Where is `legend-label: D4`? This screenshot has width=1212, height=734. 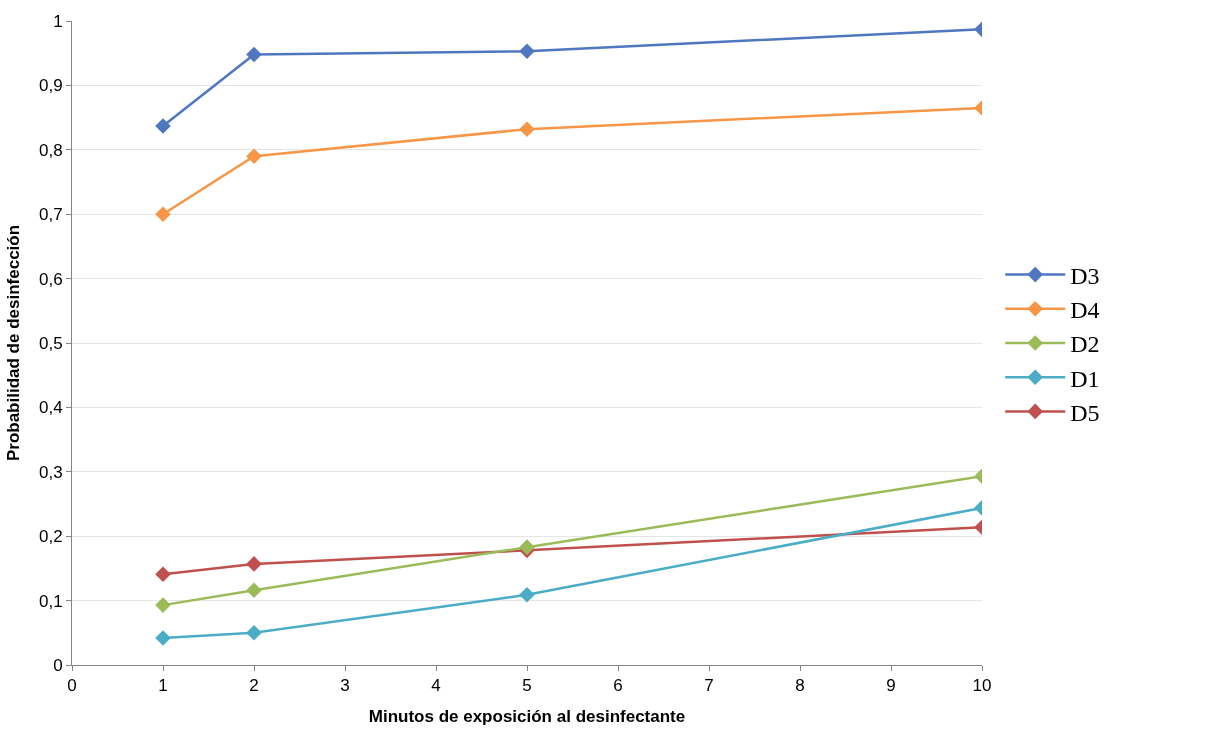 legend-label: D4 is located at coordinates (1085, 310).